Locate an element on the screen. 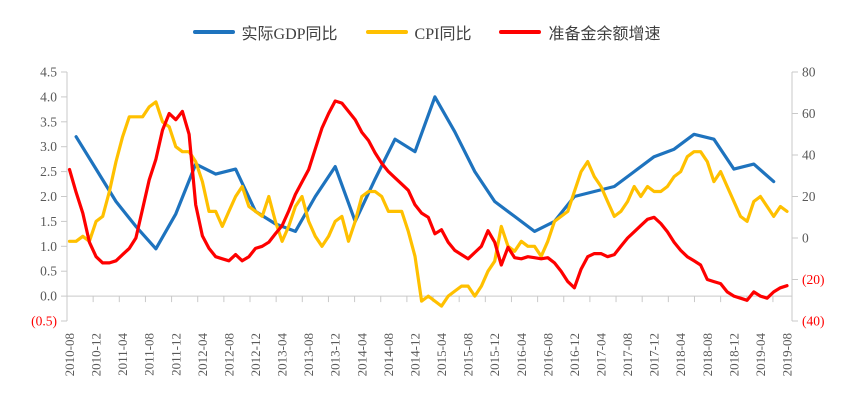 Image resolution: width=853 pixels, height=413 pixels. right-axis-tick-label: 60 is located at coordinates (809, 113).